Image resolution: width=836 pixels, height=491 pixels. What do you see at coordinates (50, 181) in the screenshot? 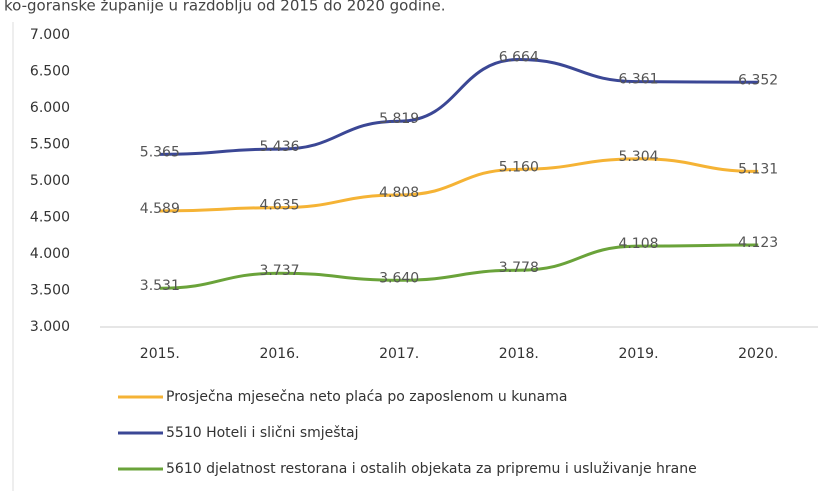
I see `y-tick-label: 5.000` at bounding box center [50, 181].